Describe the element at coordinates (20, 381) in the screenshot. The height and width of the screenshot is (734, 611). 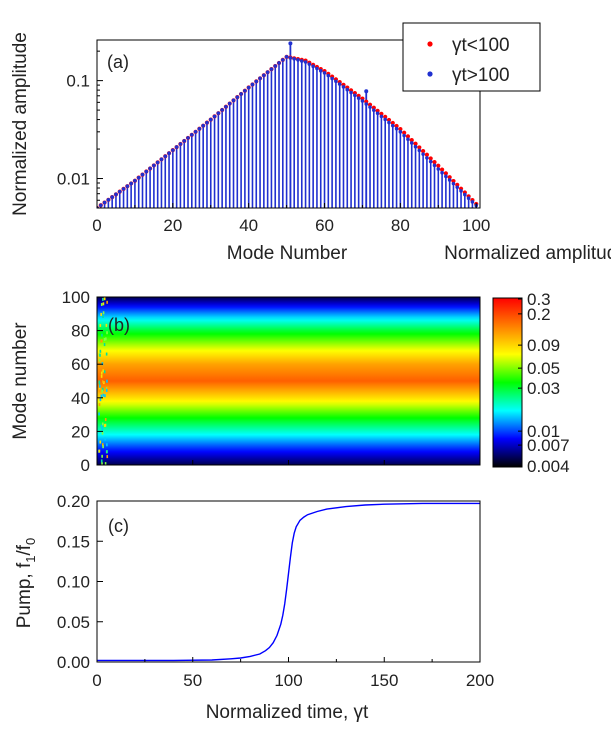
I see `y-axis-label-b: Mode number` at that location.